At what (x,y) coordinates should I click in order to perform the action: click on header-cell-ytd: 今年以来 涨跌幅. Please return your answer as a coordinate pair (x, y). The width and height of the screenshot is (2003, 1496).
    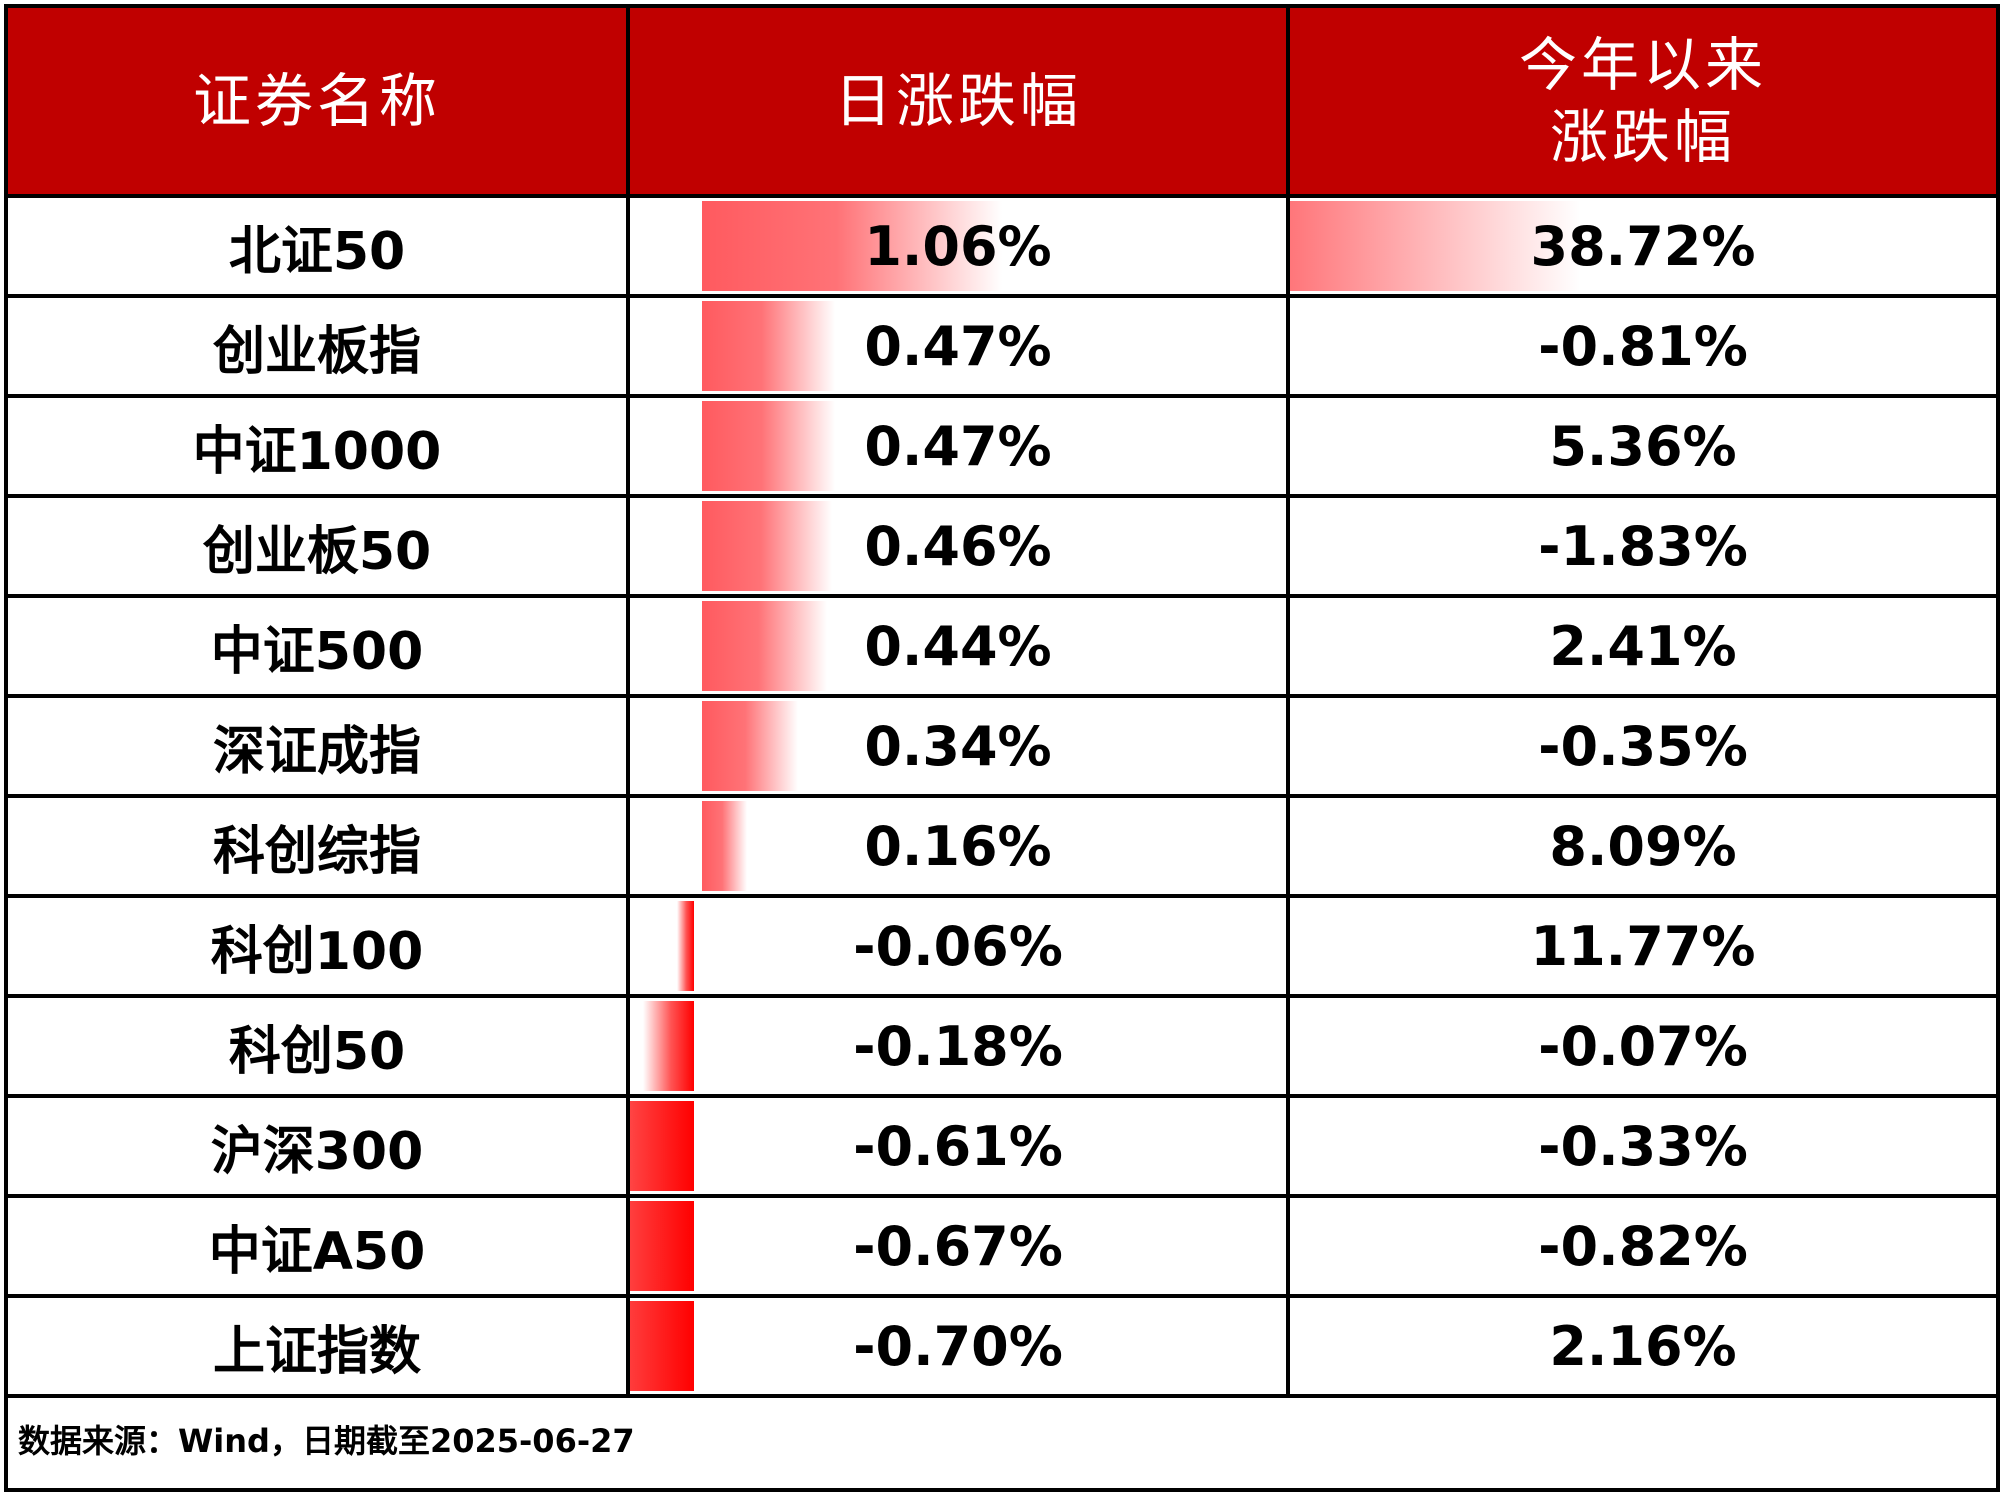
    Looking at the image, I should click on (1641, 101).